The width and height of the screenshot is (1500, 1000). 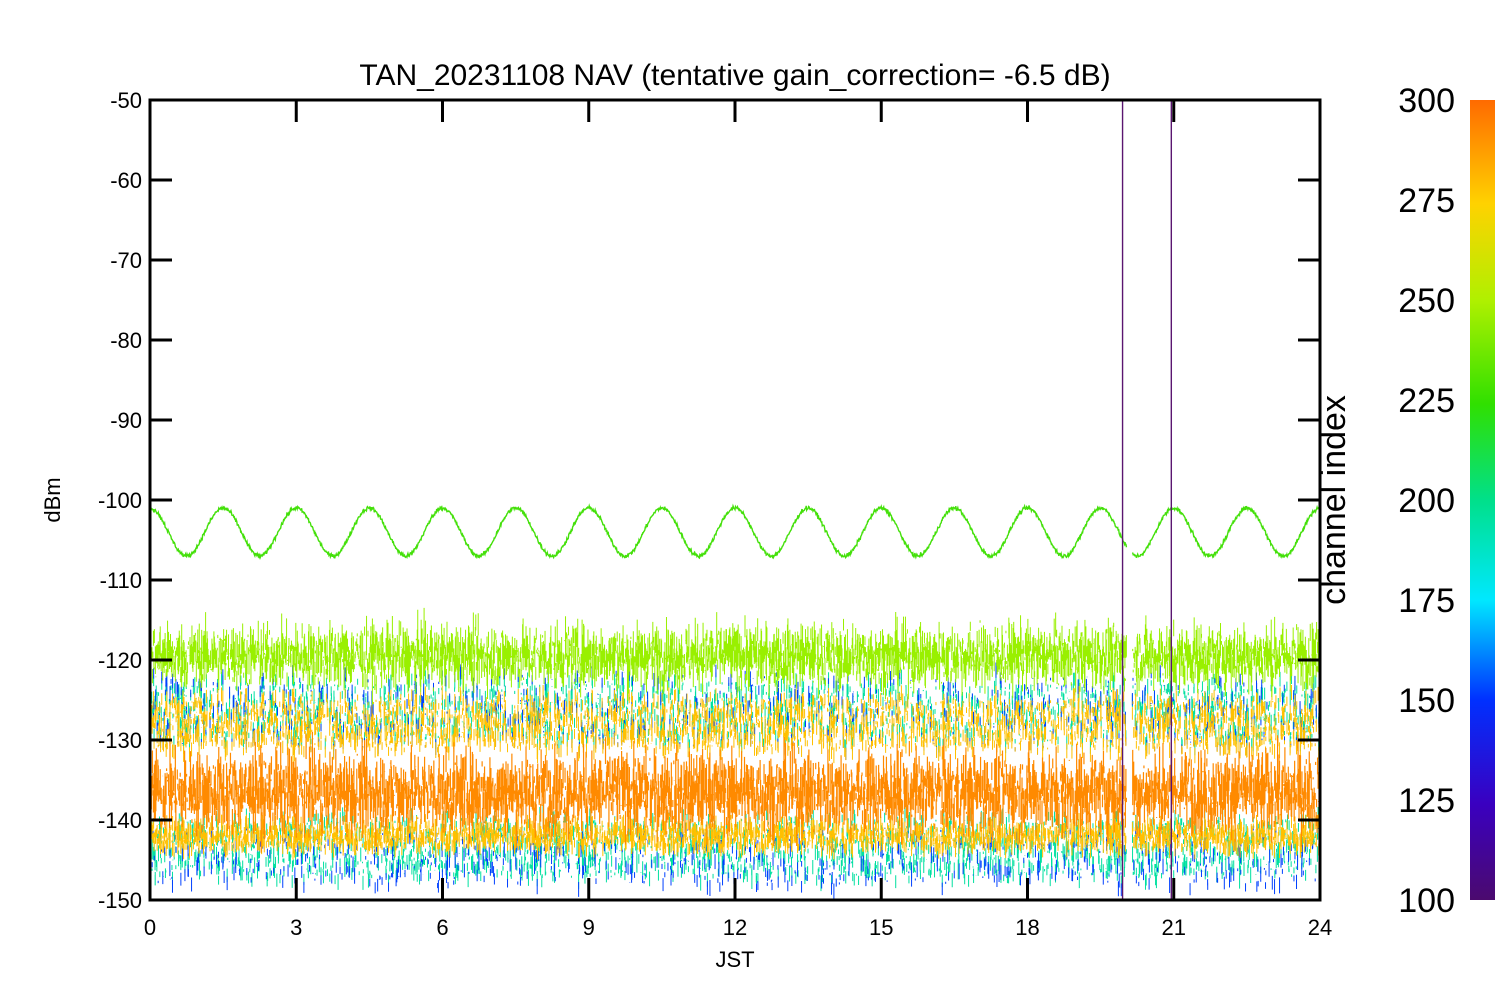 What do you see at coordinates (1426, 701) in the screenshot?
I see `colorbar-tick-label: 150` at bounding box center [1426, 701].